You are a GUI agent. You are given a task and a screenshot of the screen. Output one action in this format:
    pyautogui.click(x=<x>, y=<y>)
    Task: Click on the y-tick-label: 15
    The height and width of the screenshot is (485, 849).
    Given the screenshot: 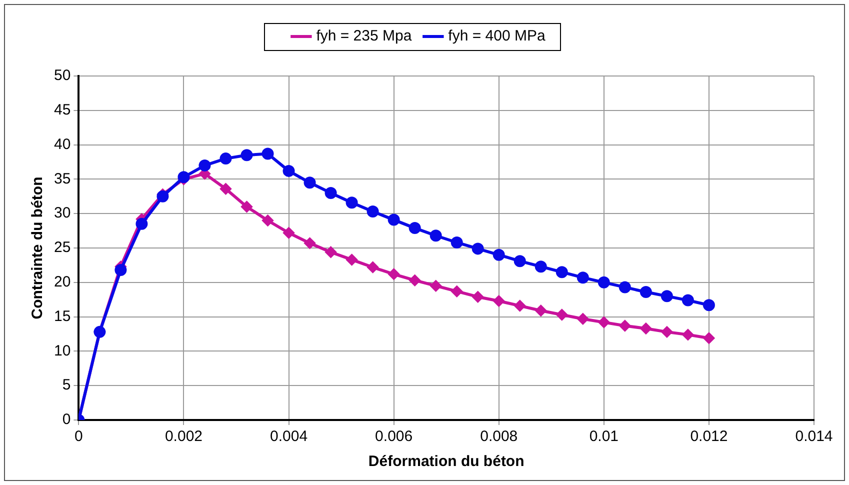 What is the action you would take?
    pyautogui.click(x=62, y=316)
    